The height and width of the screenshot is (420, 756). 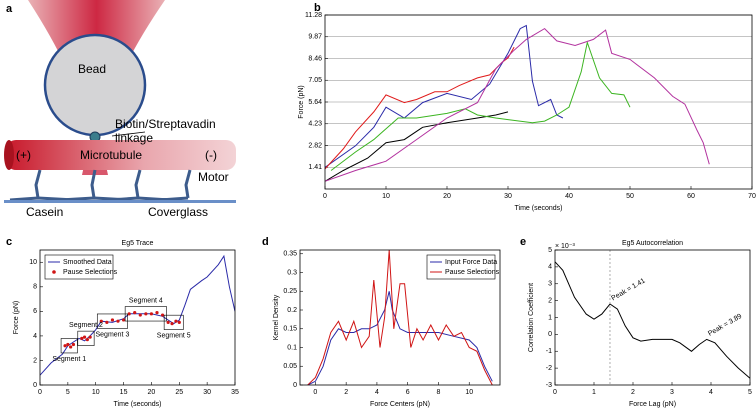 I want to click on panel-letter: a, so click(x=9, y=9).